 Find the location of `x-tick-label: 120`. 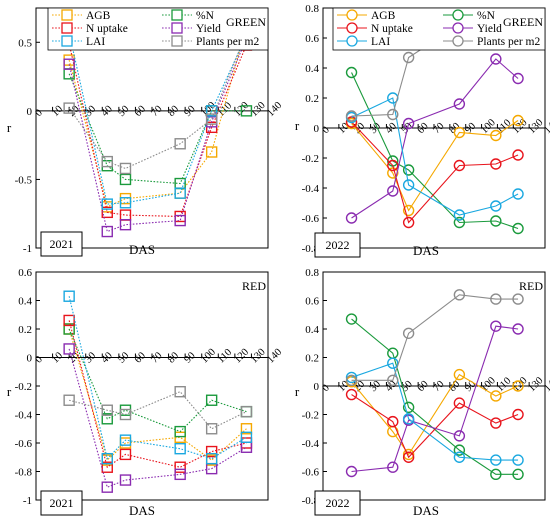

x-tick-label: 120 is located at coordinates (241, 356).